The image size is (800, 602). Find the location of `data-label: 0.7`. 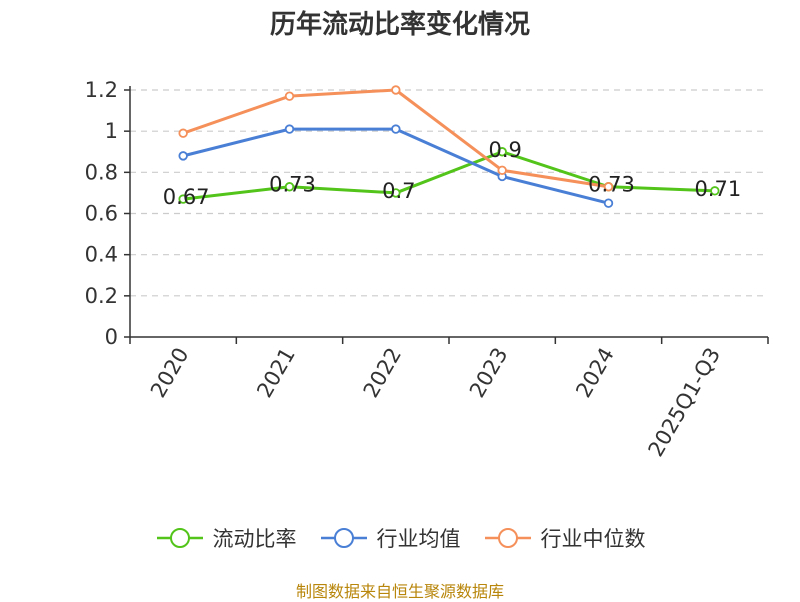

data-label: 0.7 is located at coordinates (398, 191).